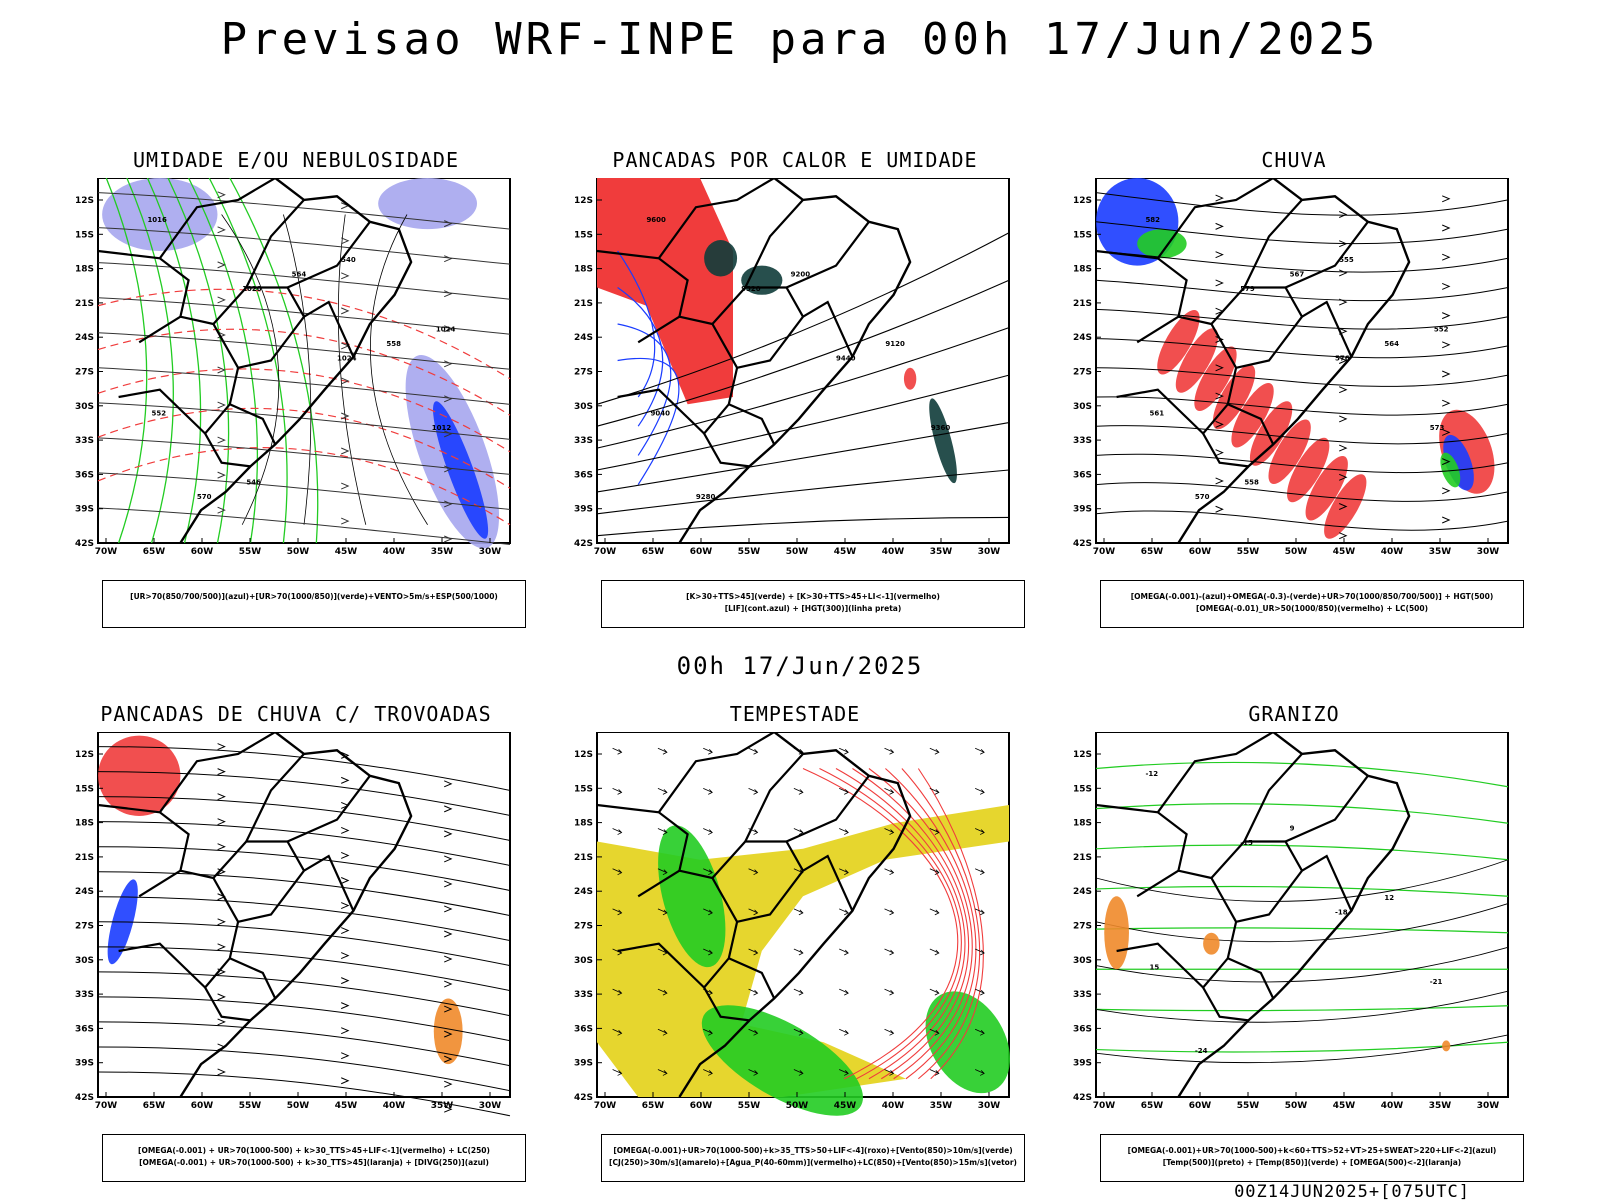  What do you see at coordinates (347, 359) in the screenshot?
I see `contour-label: 1024` at bounding box center [347, 359].